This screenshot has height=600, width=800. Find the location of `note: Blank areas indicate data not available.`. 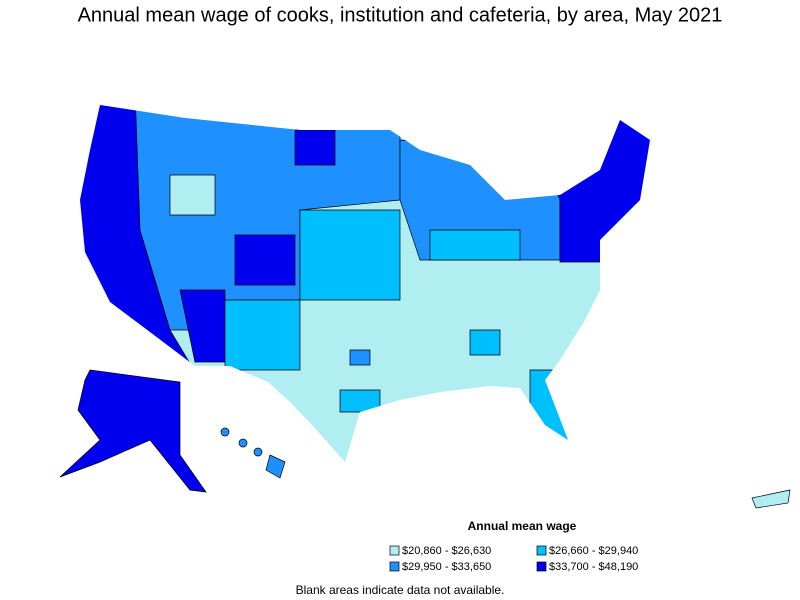

note: Blank areas indicate data not available. is located at coordinates (400, 590).